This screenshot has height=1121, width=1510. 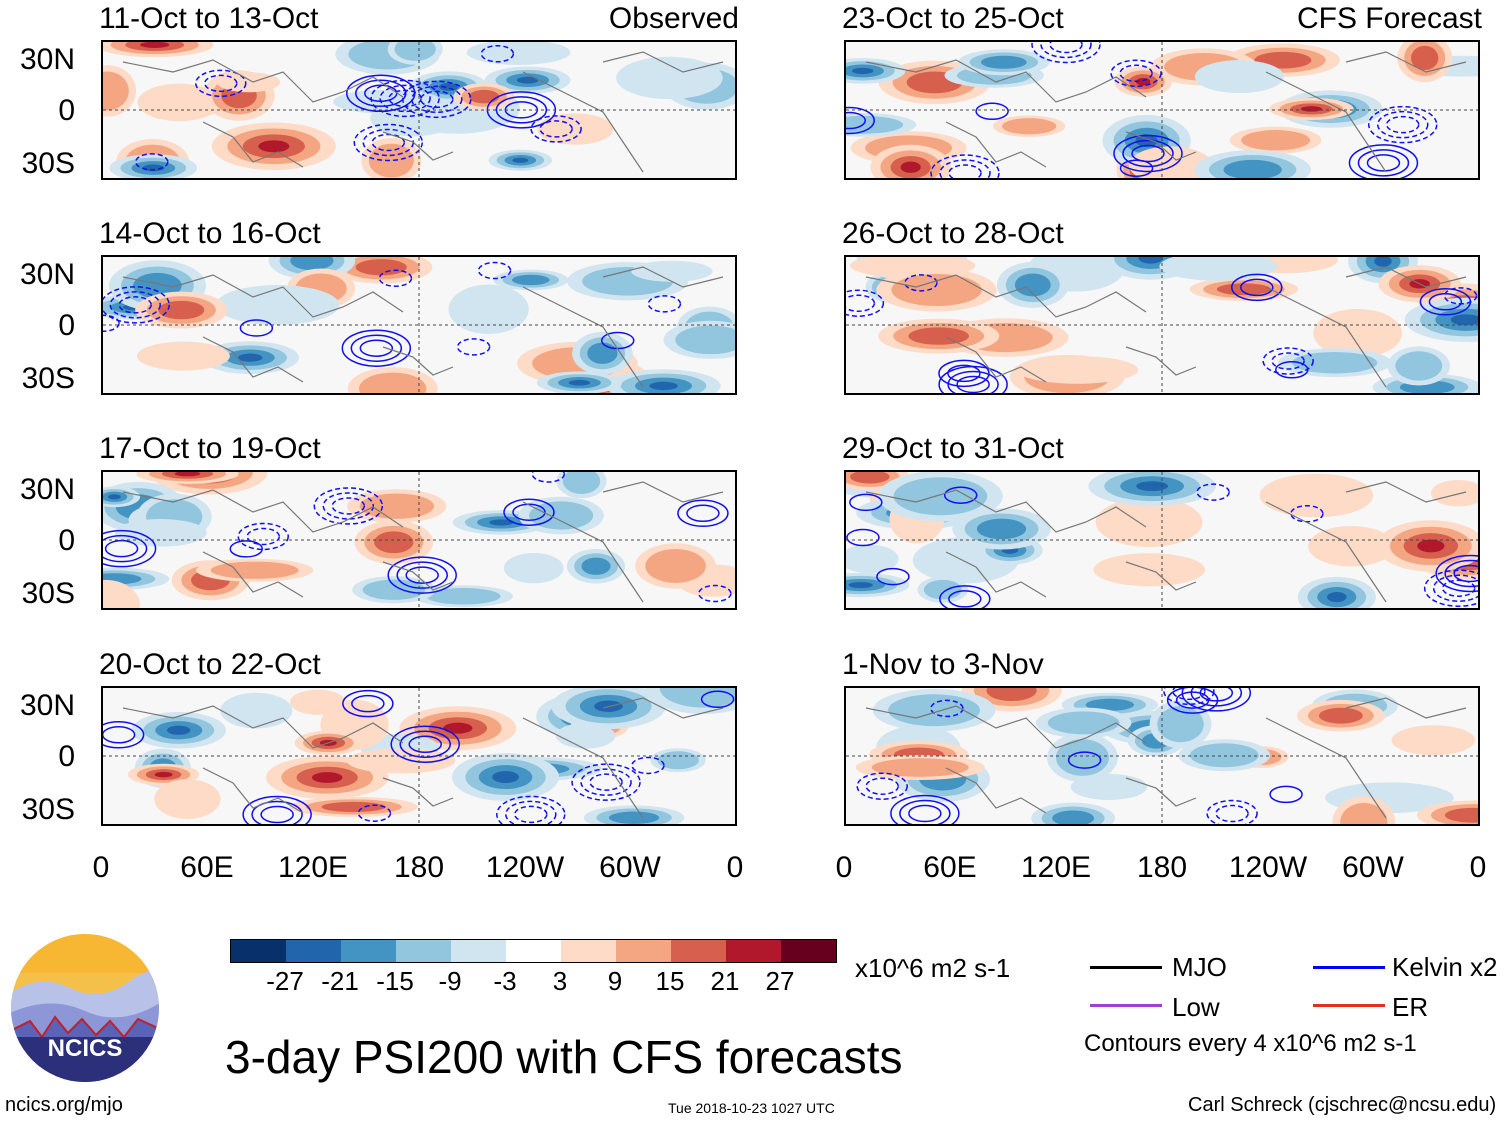 I want to click on lon-label: 120E, so click(x=1056, y=867).